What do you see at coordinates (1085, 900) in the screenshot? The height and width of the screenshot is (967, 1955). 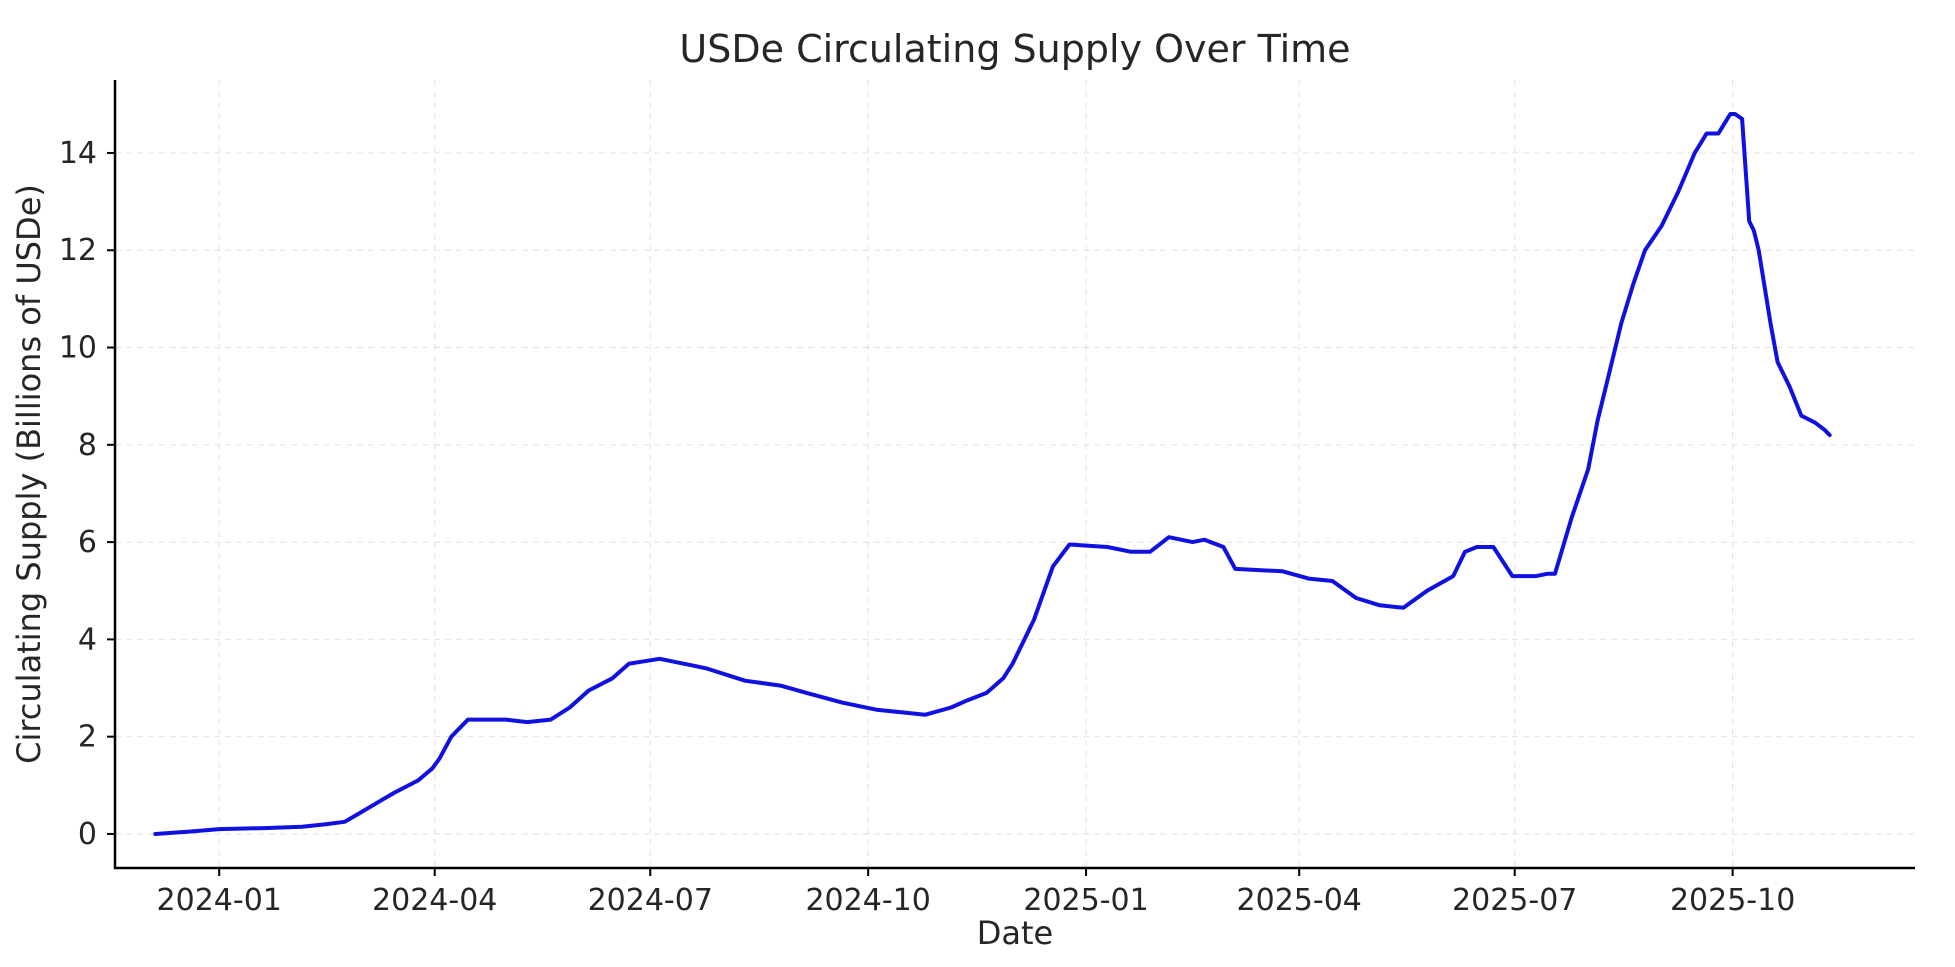 I see `x-tick-label: 2025-01` at bounding box center [1085, 900].